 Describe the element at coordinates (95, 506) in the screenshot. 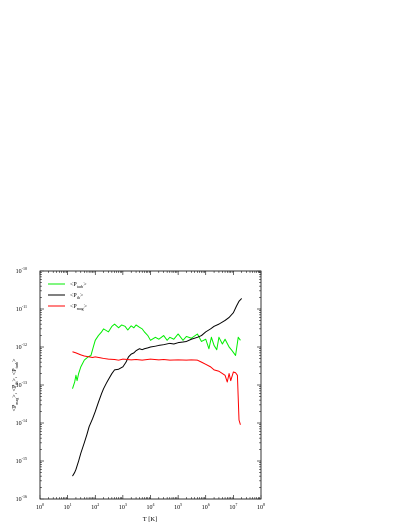

I see `x-tick-label: 10²` at that location.